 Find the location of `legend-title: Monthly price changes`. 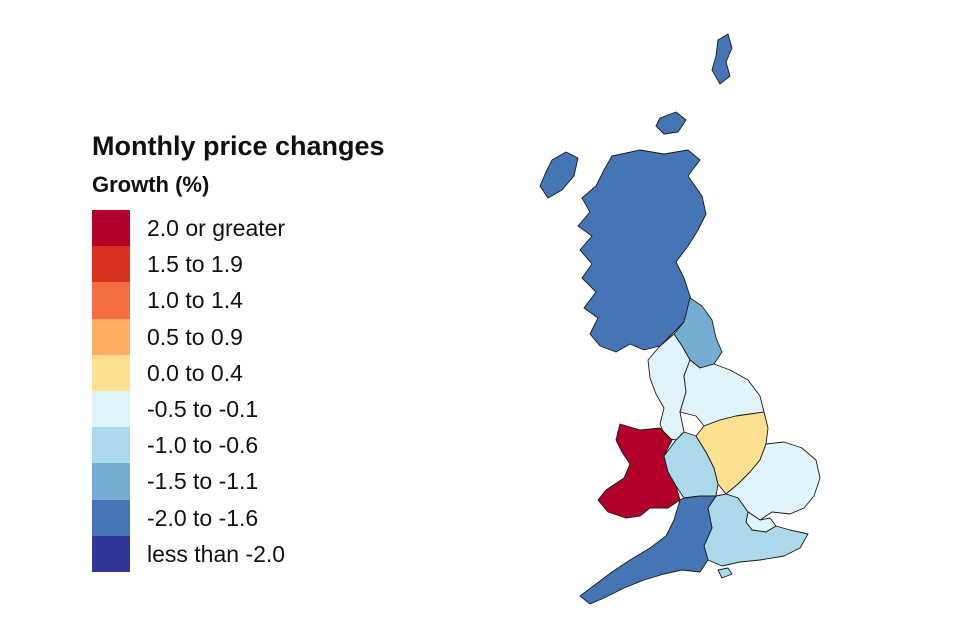

legend-title: Monthly price changes is located at coordinates (238, 146).